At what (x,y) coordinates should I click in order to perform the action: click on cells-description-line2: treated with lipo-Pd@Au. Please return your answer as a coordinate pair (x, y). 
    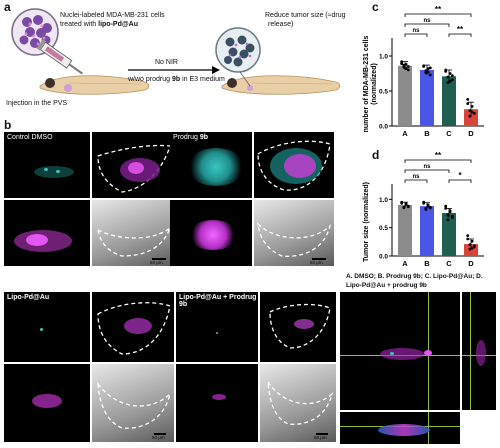
    Looking at the image, I should click on (99, 25).